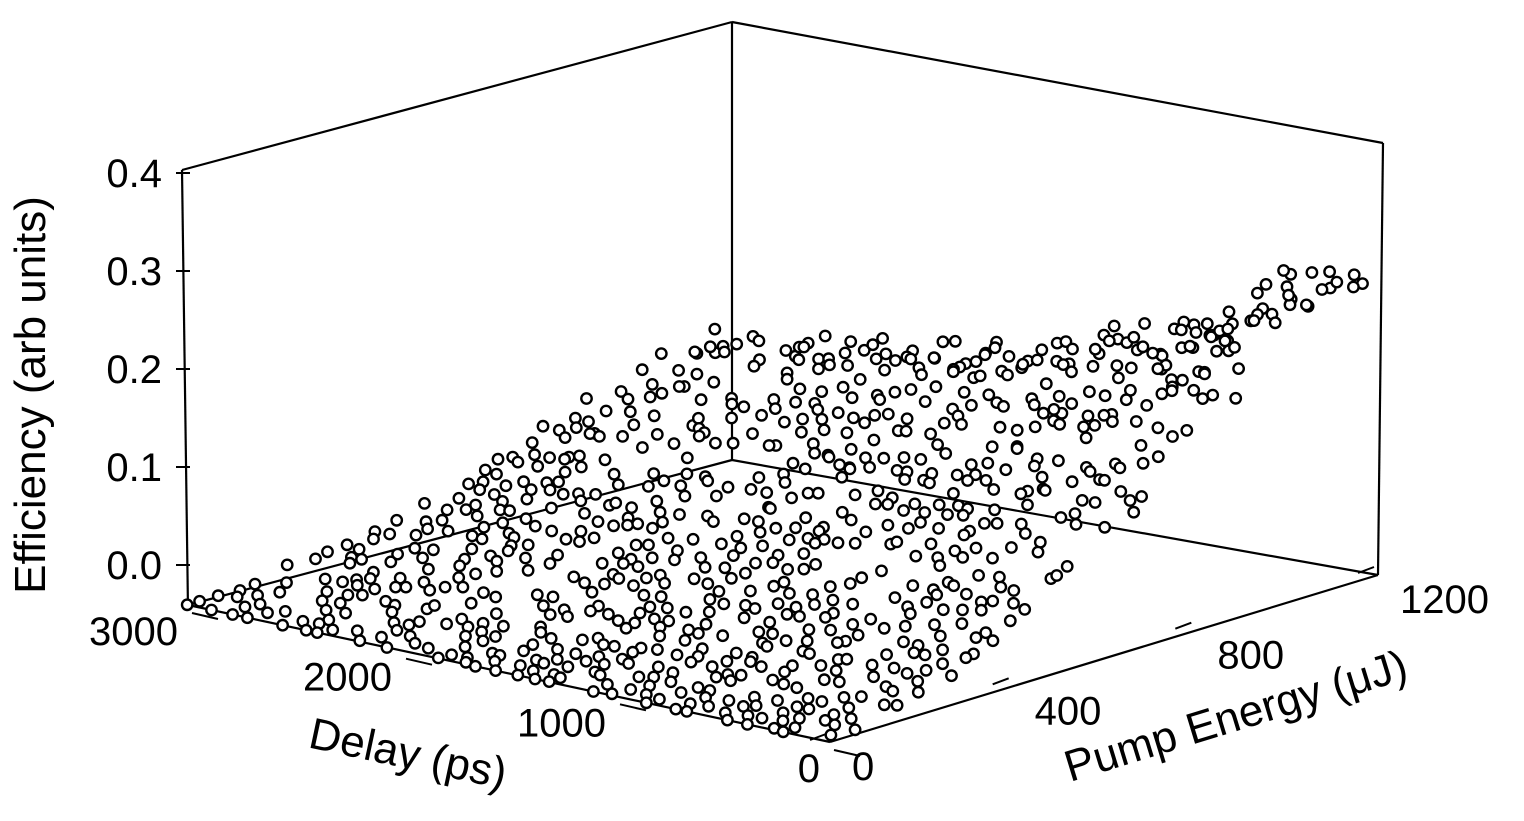 The height and width of the screenshot is (821, 1524). I want to click on x-axis-tick, so click(633, 707).